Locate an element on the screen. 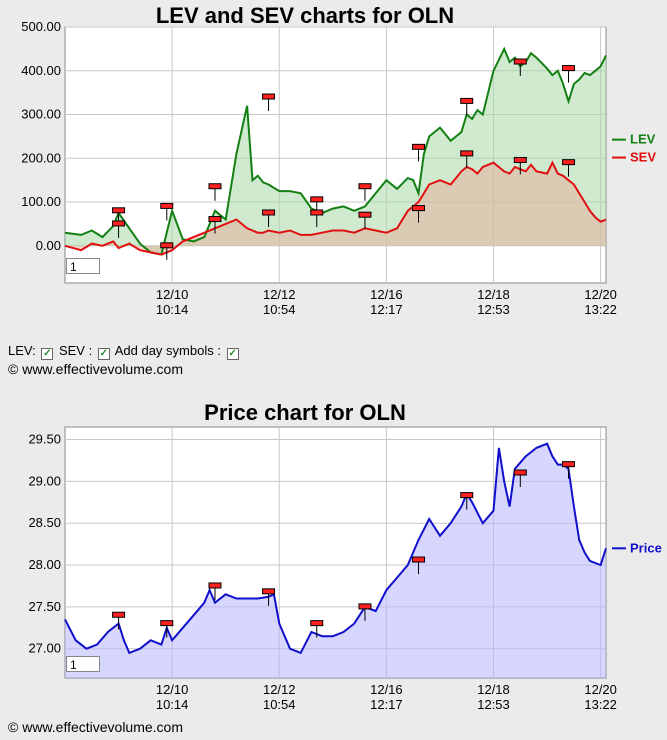  y-tick-label: 300.00 is located at coordinates (41, 114).